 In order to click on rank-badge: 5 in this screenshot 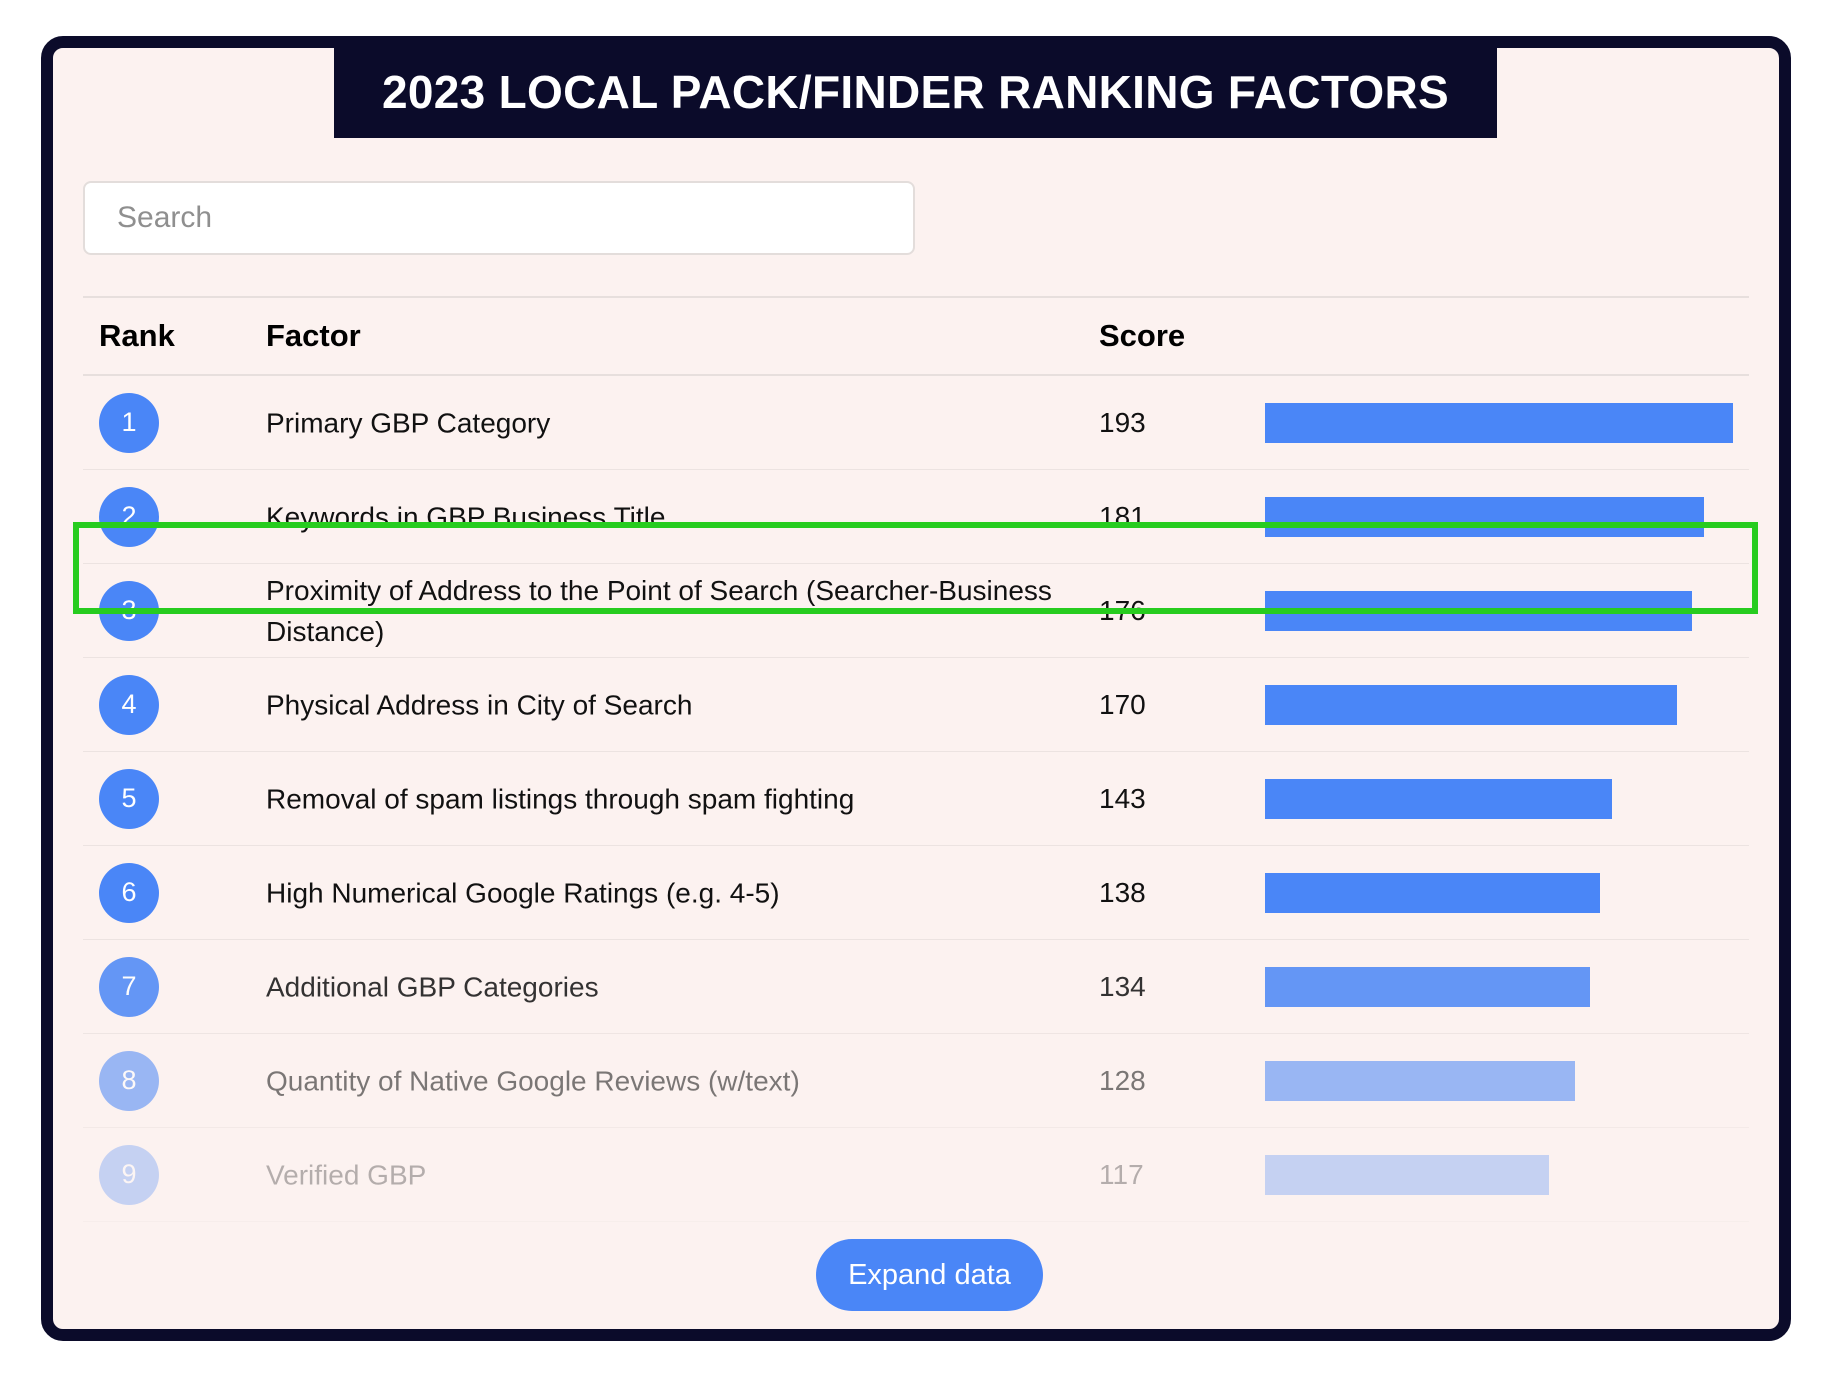, I will do `click(129, 798)`.